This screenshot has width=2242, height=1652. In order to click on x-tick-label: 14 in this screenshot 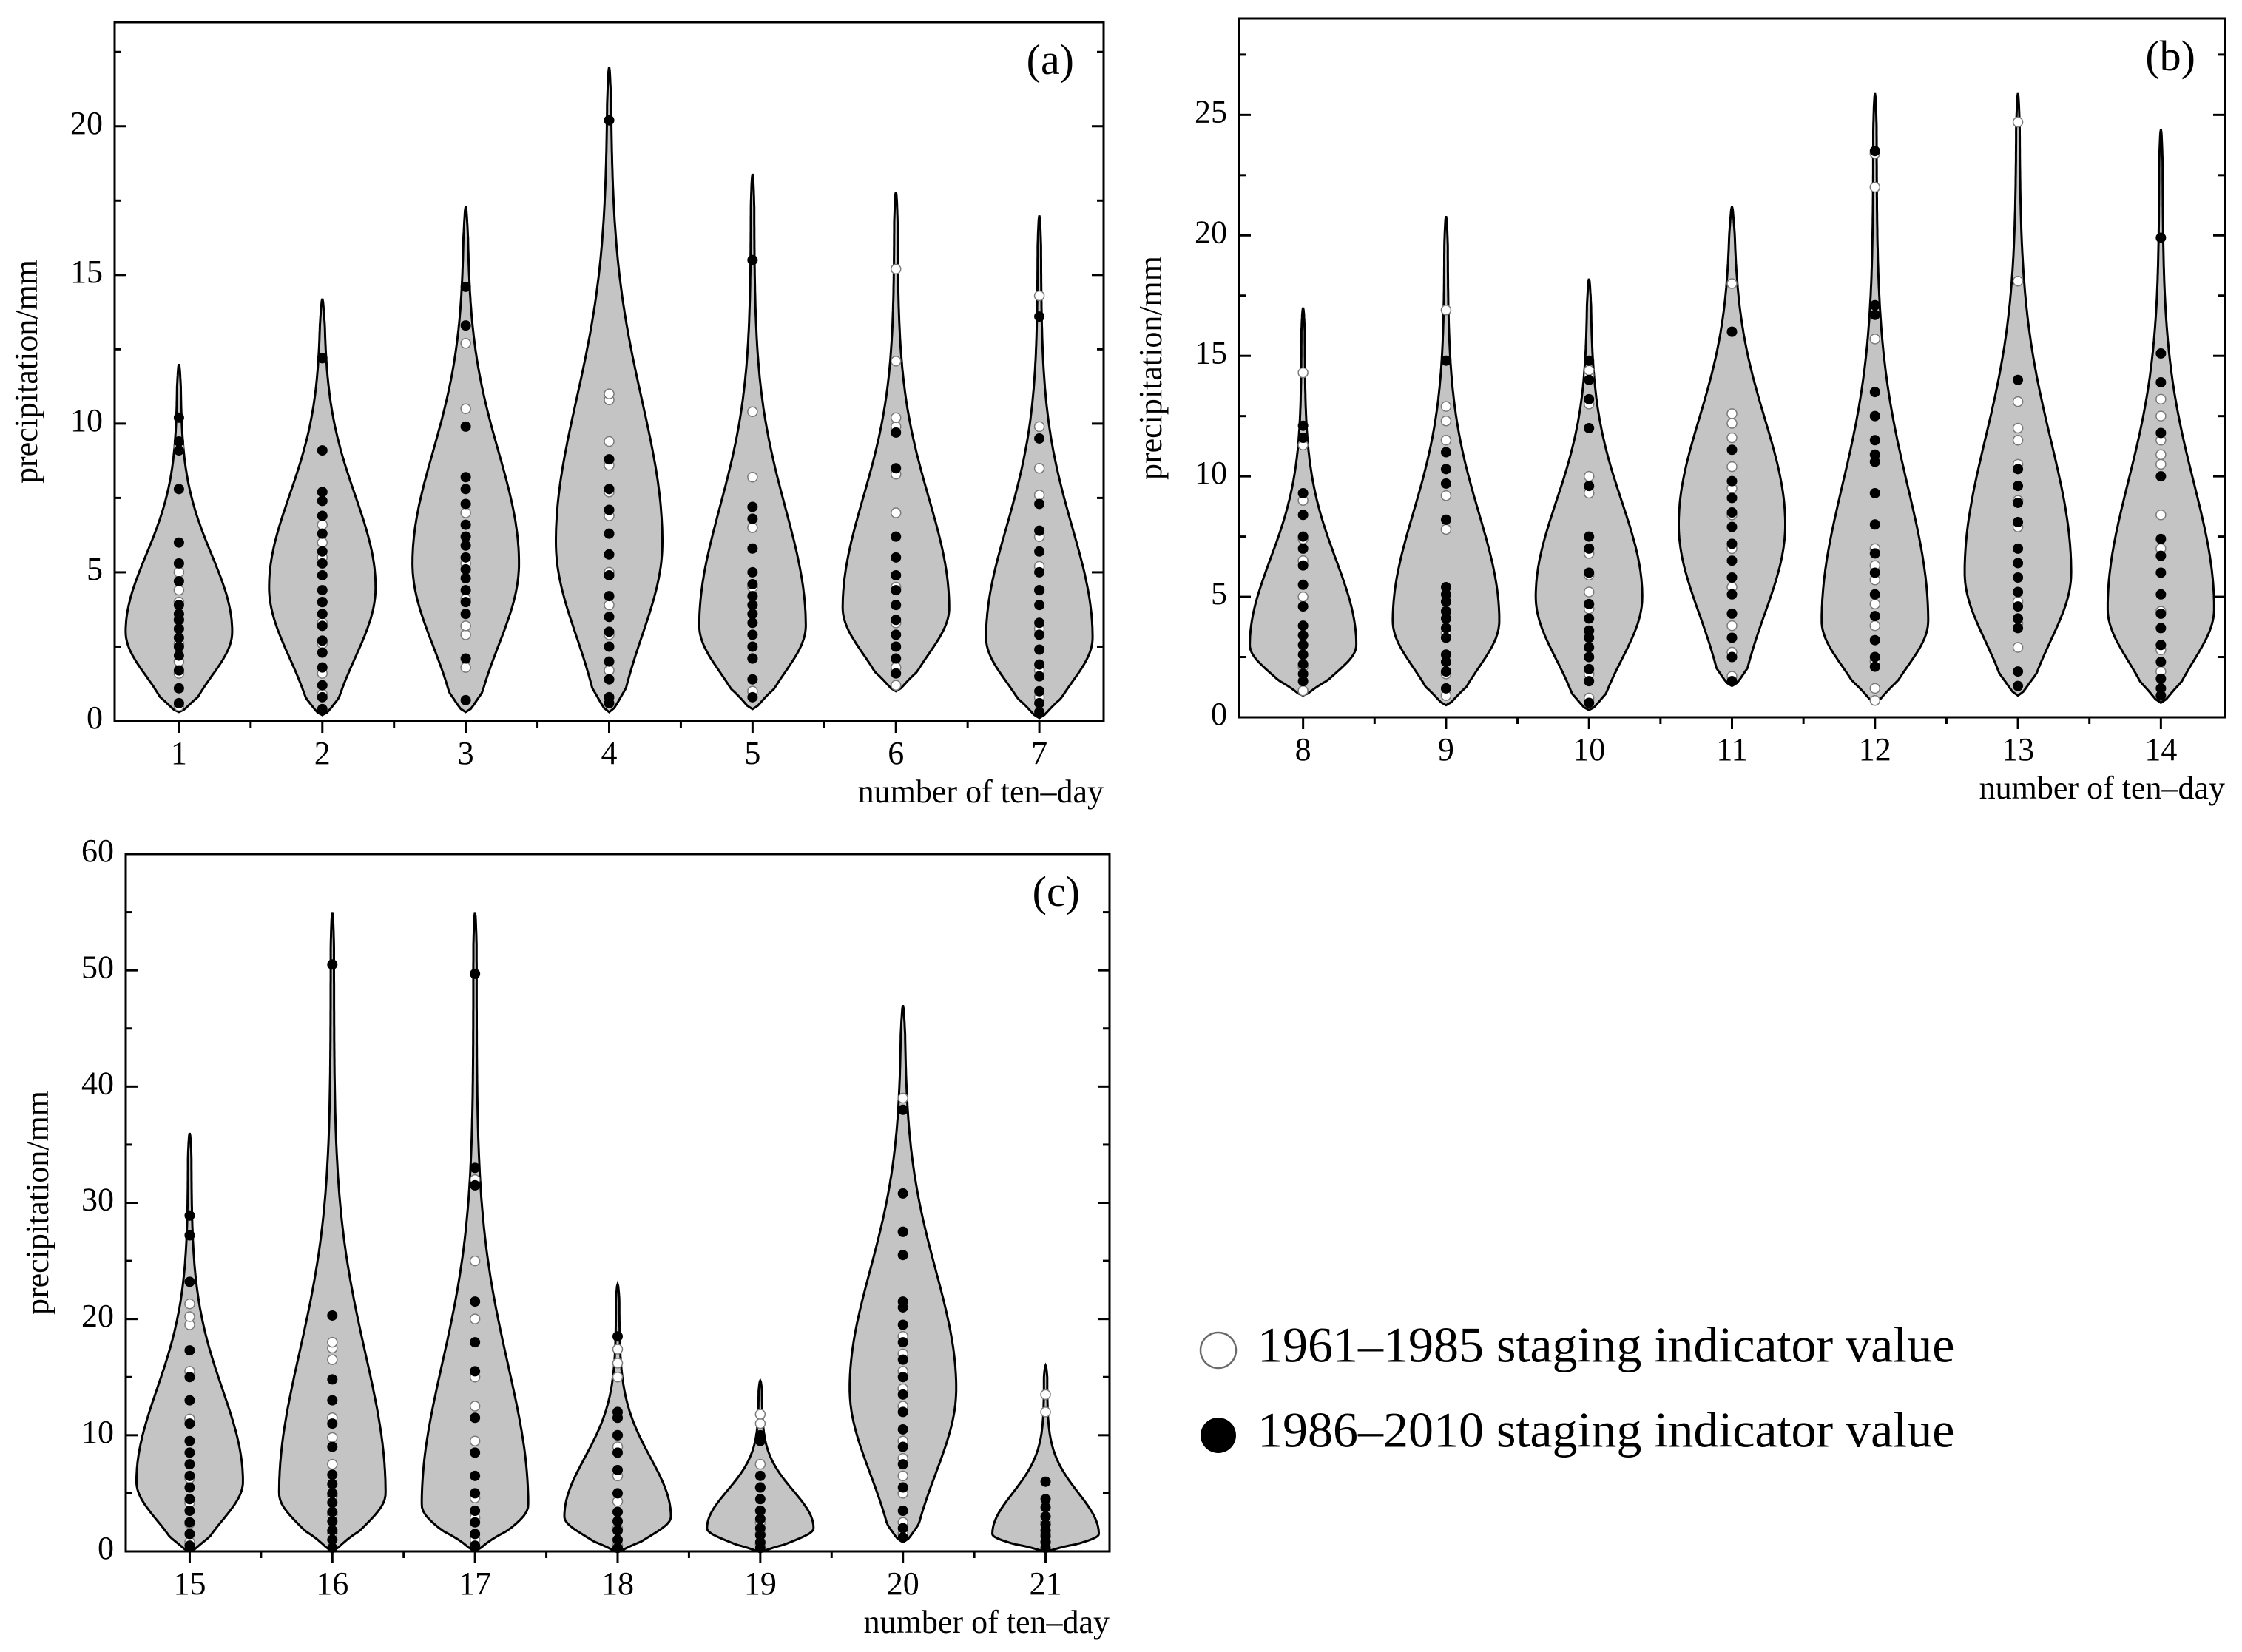, I will do `click(2160, 749)`.